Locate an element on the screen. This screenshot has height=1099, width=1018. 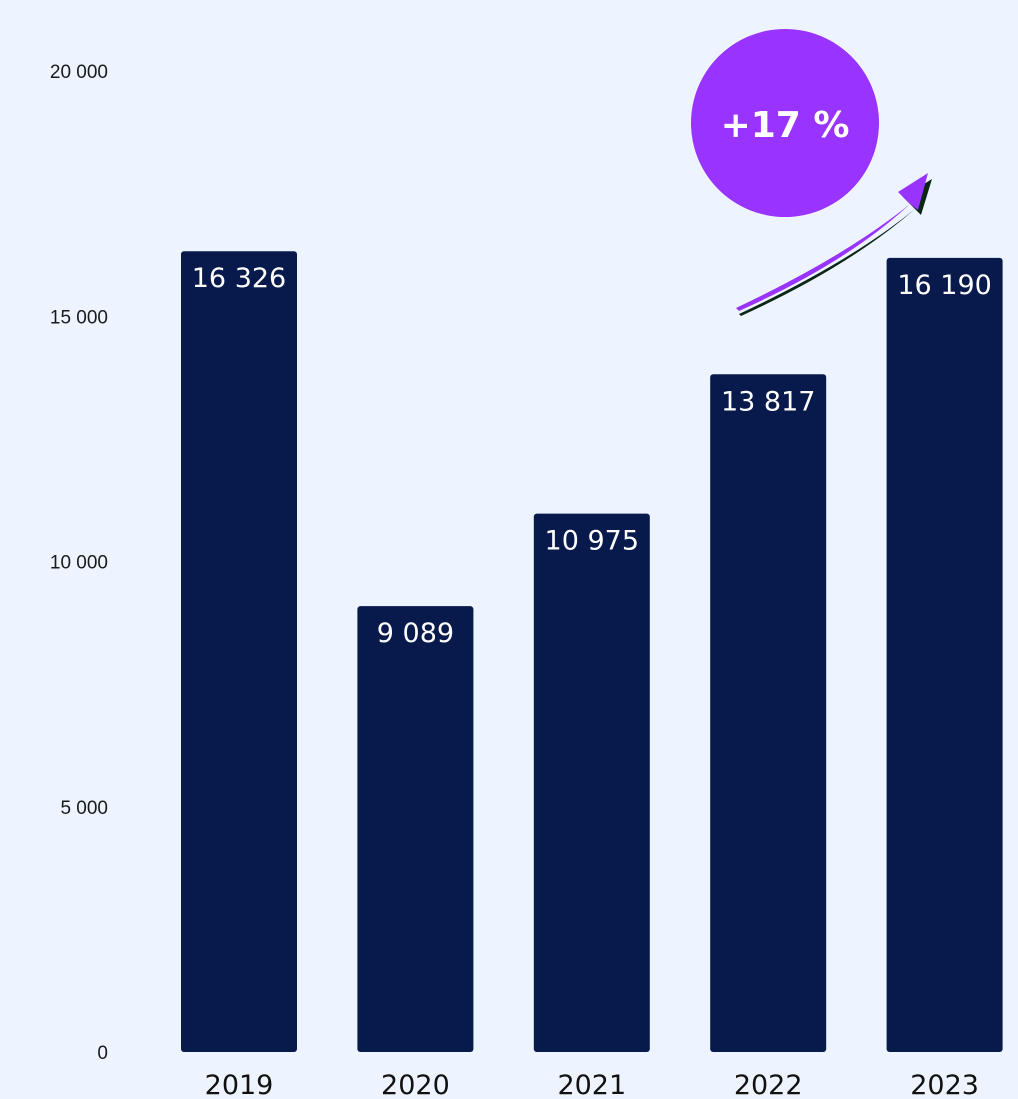
x-axis: 2019 2020 2021 2022 2023 is located at coordinates (592, 1084).